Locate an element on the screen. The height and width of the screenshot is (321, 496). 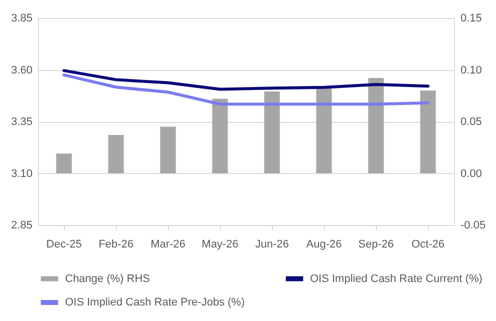
x-tick-label: Mar-26 is located at coordinates (168, 244).